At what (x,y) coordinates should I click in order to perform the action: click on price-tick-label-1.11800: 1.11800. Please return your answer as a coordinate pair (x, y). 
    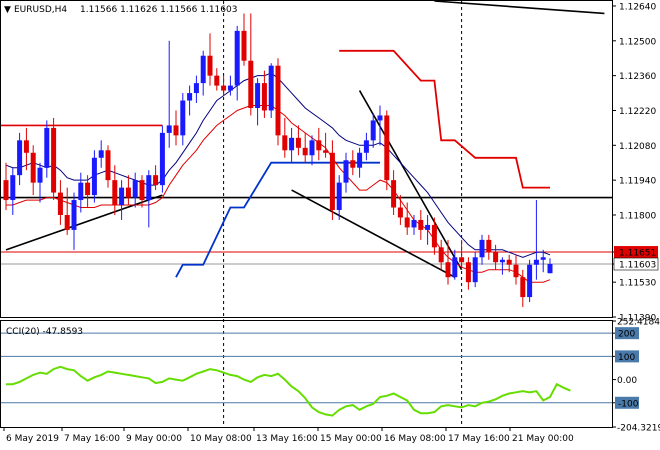
    Looking at the image, I should click on (637, 216).